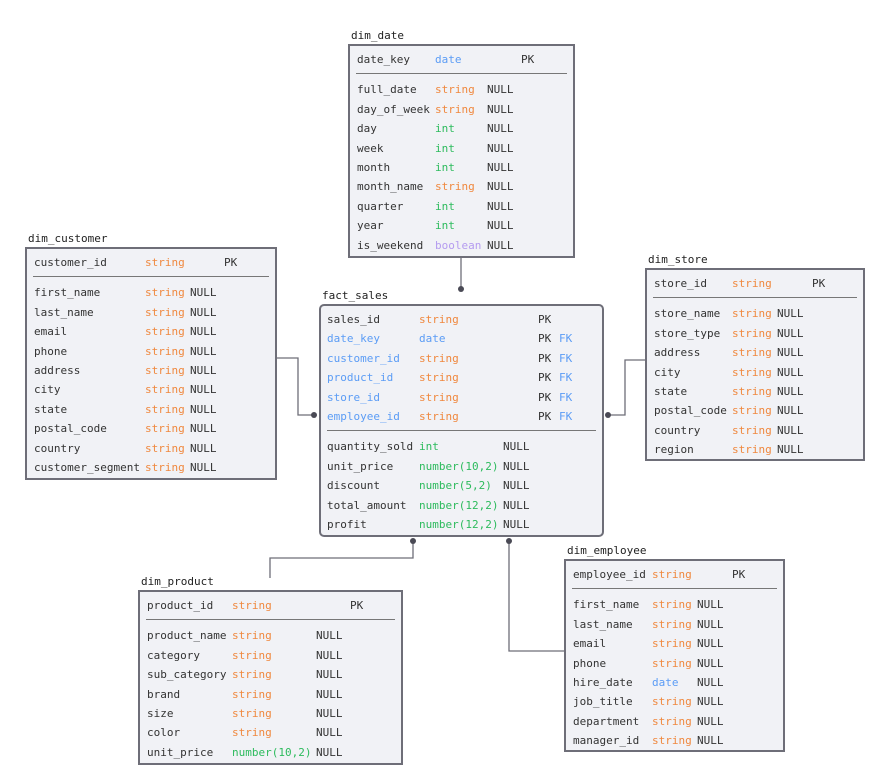  Describe the element at coordinates (461, 60) in the screenshot. I see `key-row: date_key date PK` at that location.